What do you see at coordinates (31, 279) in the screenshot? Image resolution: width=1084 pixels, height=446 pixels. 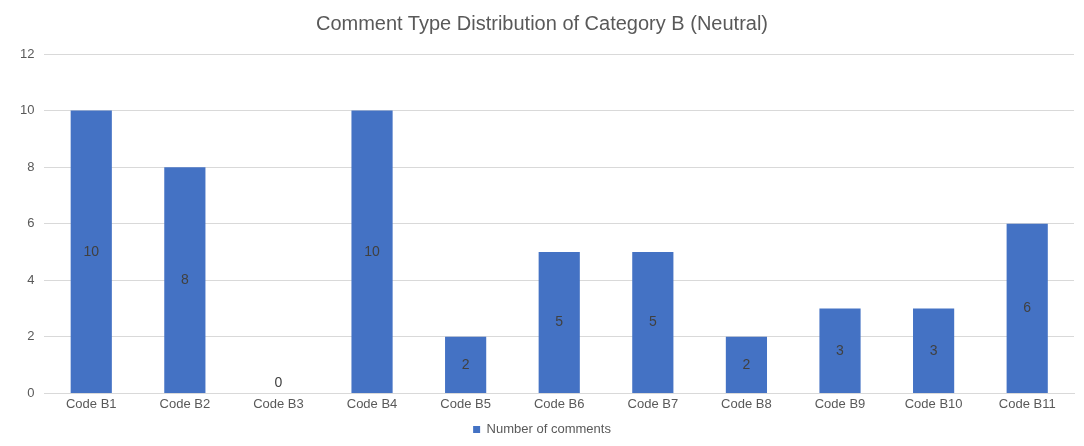 I see `y-tick-label: 4` at bounding box center [31, 279].